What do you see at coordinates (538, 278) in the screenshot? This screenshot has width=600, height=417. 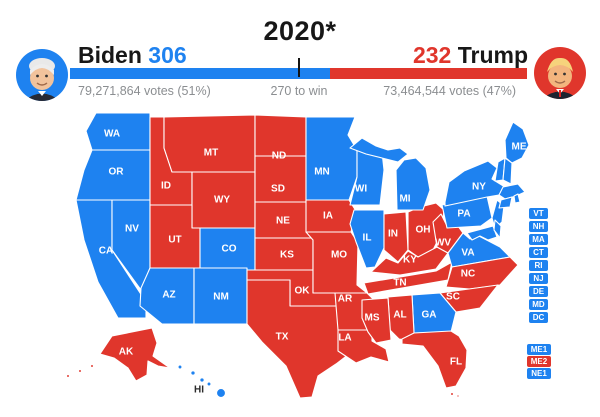 I see `box-nj: NJ` at bounding box center [538, 278].